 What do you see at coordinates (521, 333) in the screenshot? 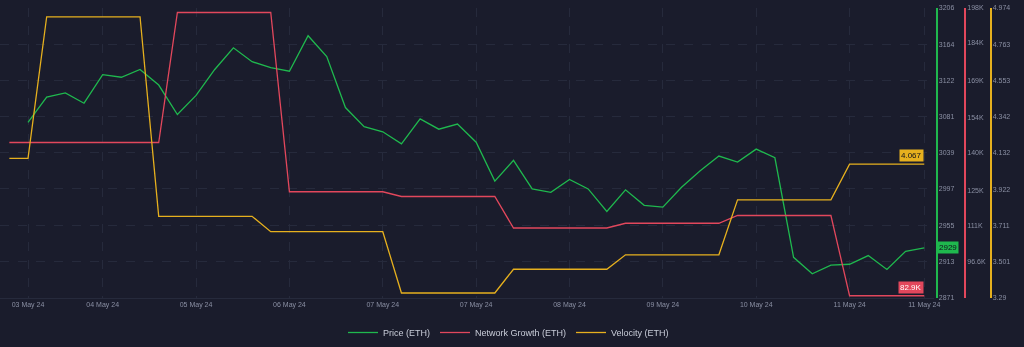
I see `legend-label: Network Growth (ETH)` at bounding box center [521, 333].